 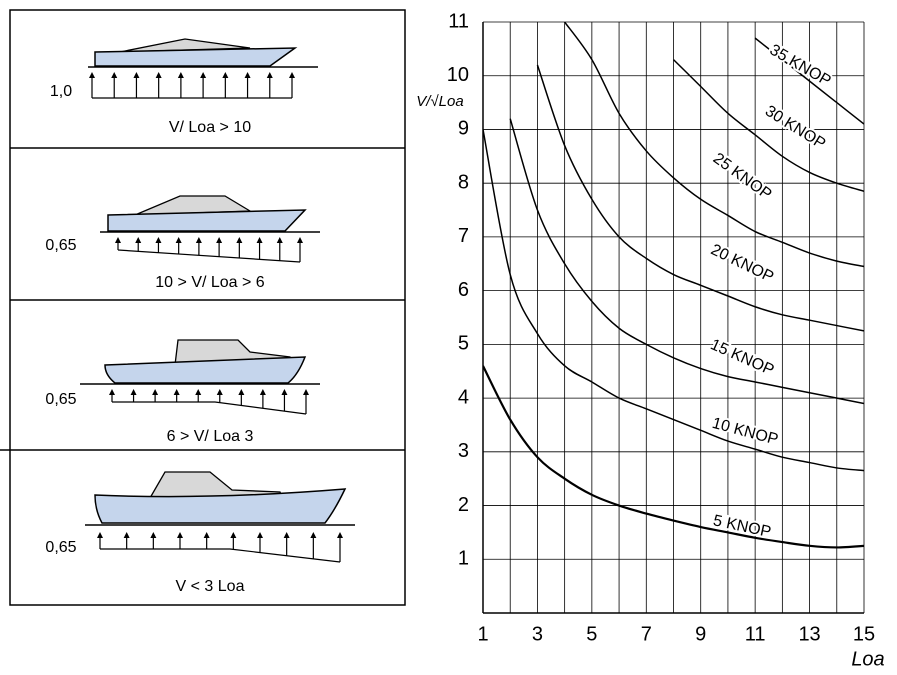 I want to click on panel-caption: 6 > V/ Loa 3, so click(x=210, y=436).